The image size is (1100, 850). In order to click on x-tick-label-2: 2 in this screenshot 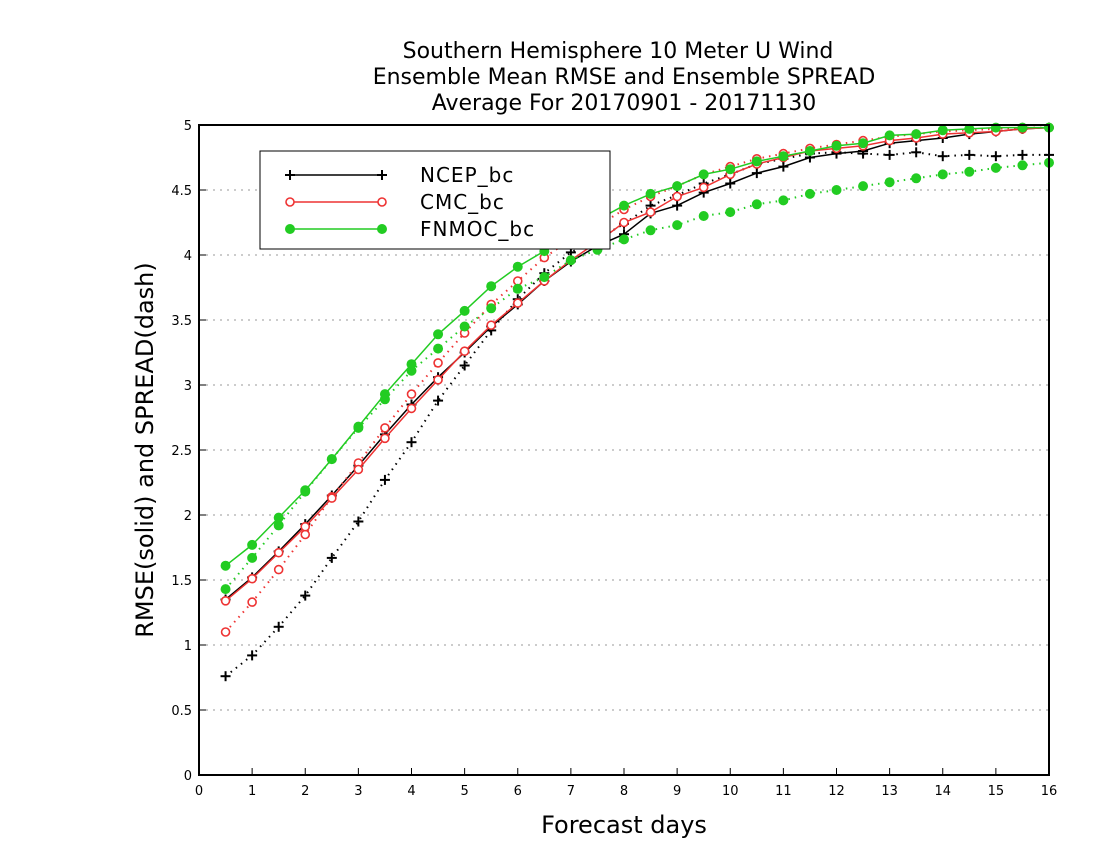, I will do `click(305, 791)`.